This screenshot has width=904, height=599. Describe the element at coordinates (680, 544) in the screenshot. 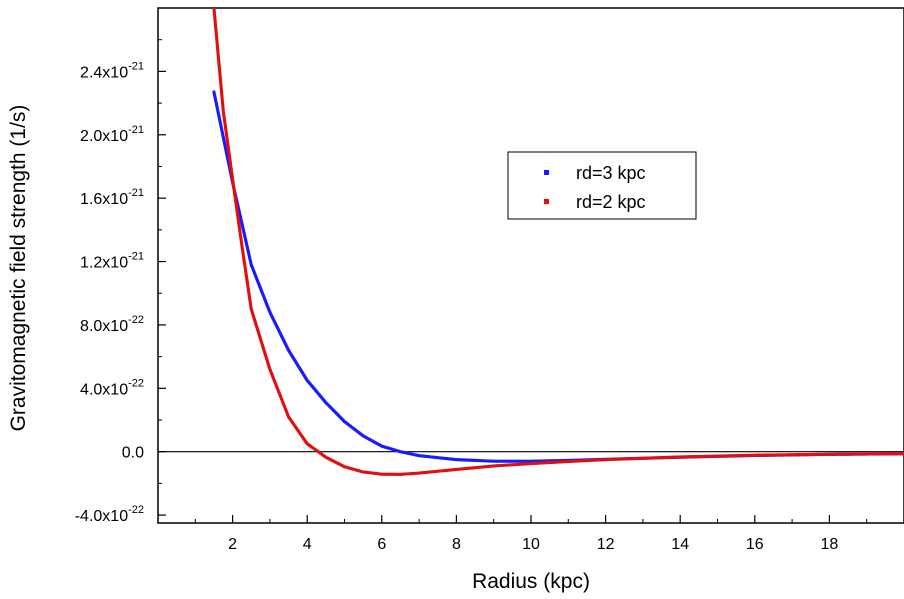

I see `x-tick-label: 14` at that location.